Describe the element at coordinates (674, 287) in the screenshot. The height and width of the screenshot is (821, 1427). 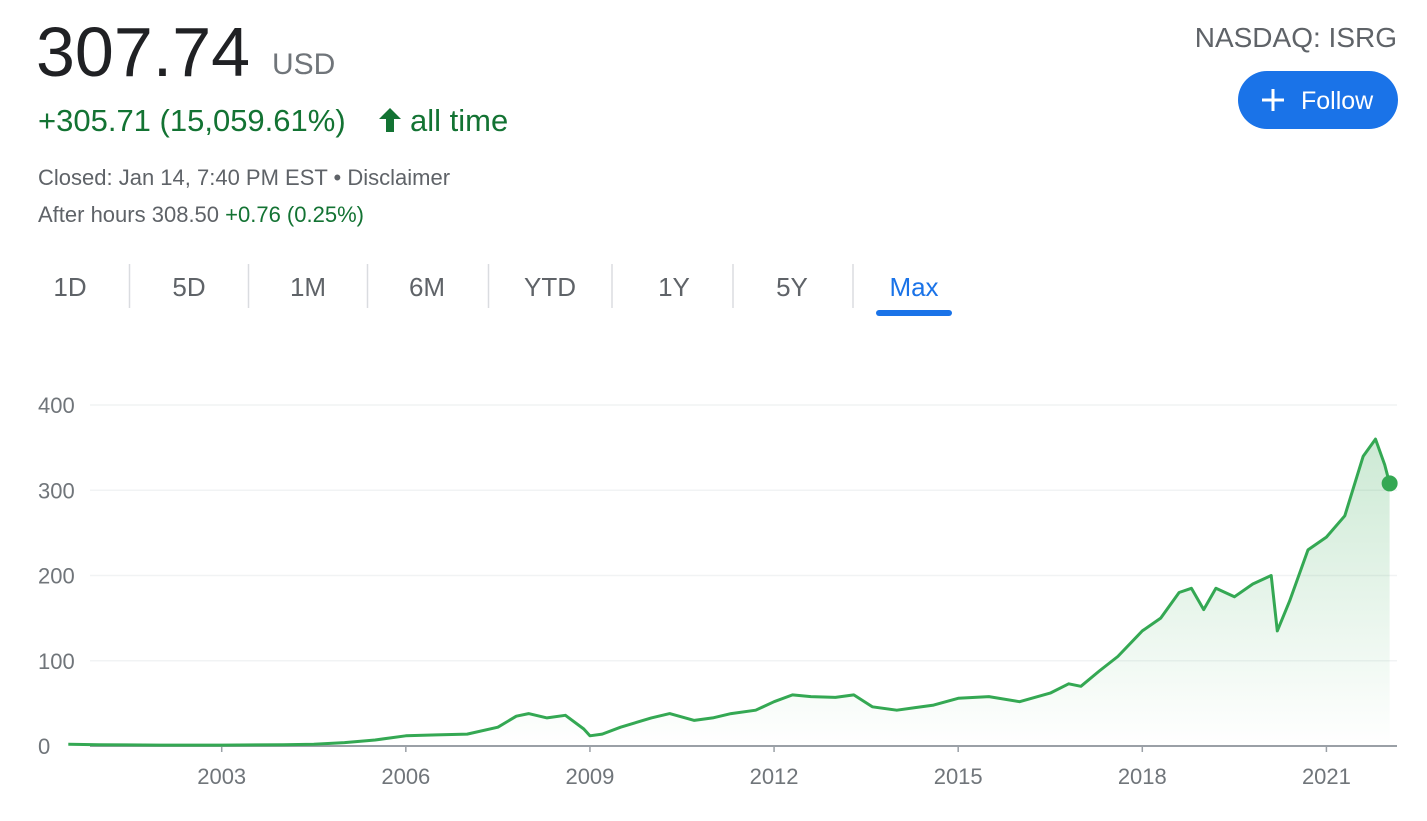
I see `range-tab: 1Y` at that location.